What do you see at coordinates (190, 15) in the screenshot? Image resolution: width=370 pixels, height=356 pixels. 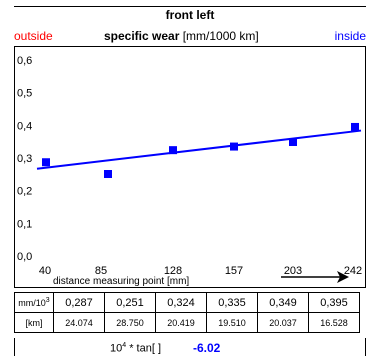 I see `chart-title: front left` at bounding box center [190, 15].